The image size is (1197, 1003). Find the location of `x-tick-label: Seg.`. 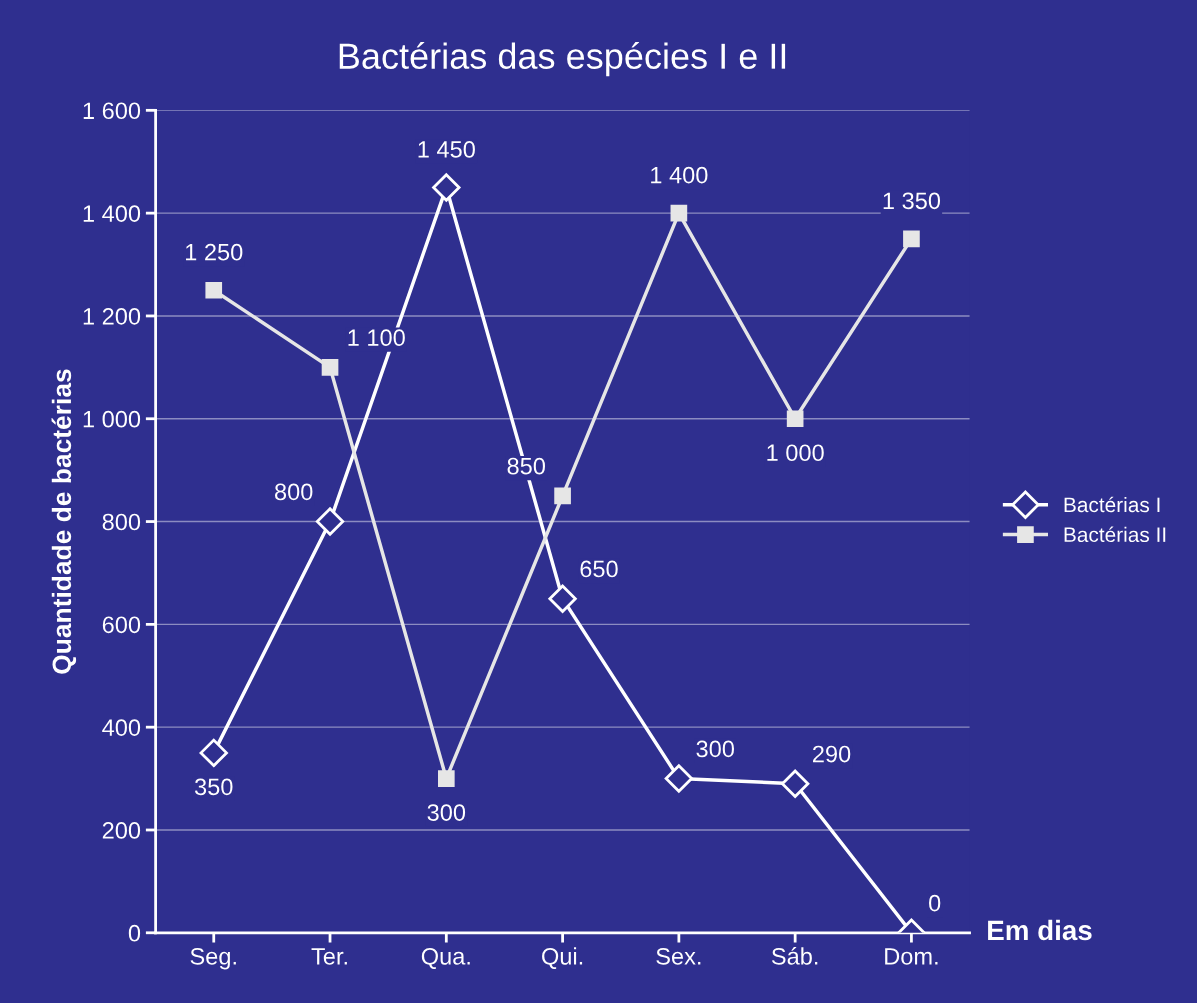

x-tick-label: Seg. is located at coordinates (213, 959).